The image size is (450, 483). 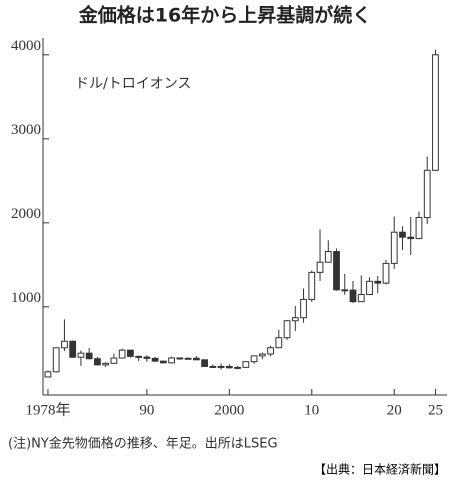 What do you see at coordinates (143, 444) in the screenshot?
I see `note: (注)NY金先物価格の推移、年足。出所はLSEG` at bounding box center [143, 444].